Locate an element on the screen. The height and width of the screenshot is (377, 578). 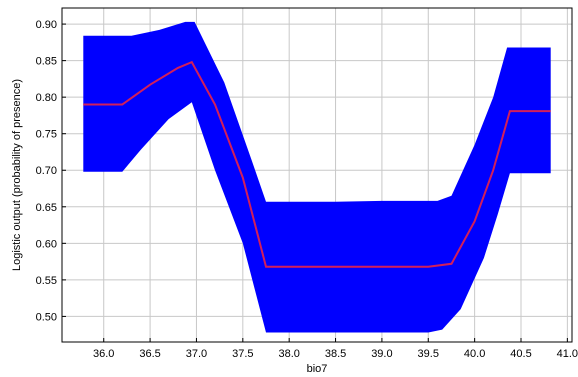
y-tick-label: 0.70 is located at coordinates (46, 171).